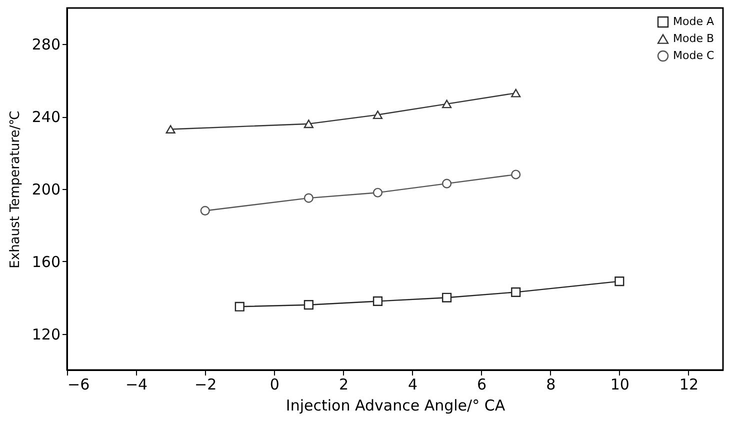 The width and height of the screenshot is (731, 421). What do you see at coordinates (693, 38) in the screenshot?
I see `legend-label: Mode B` at bounding box center [693, 38].